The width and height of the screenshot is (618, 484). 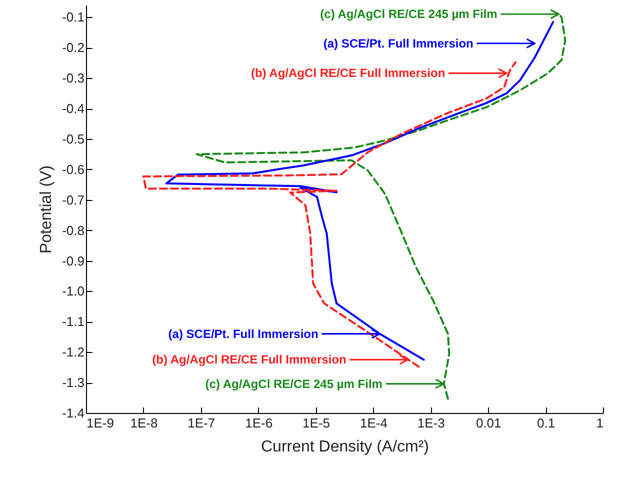 What do you see at coordinates (73, 200) in the screenshot?
I see `y-tick-label: -0.7` at bounding box center [73, 200].